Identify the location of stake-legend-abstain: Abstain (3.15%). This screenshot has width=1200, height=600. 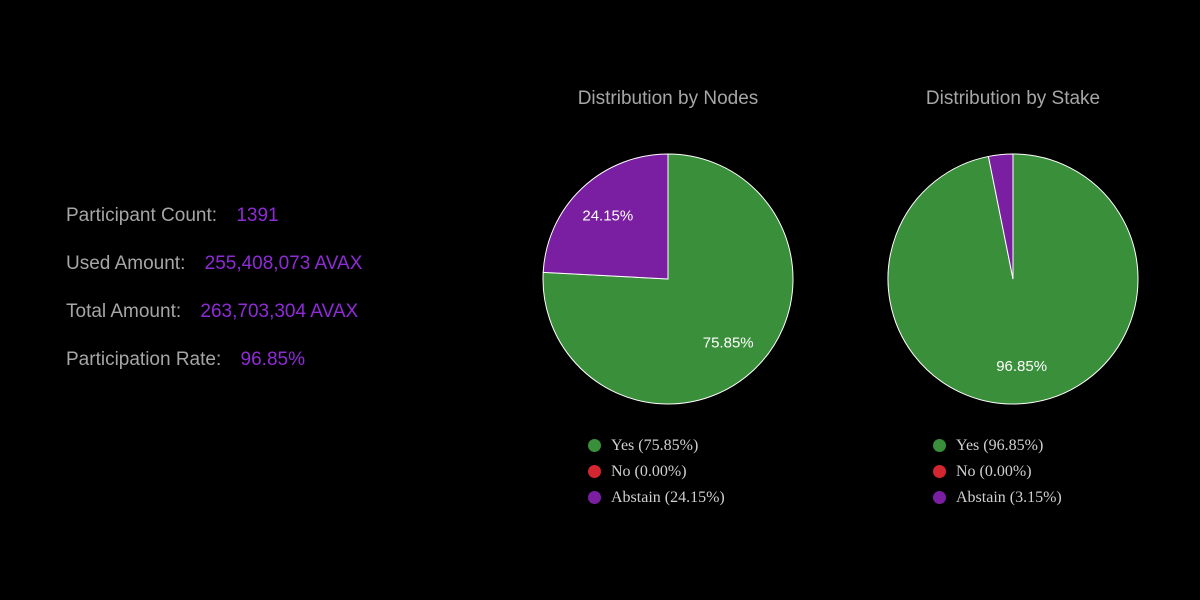
(997, 498).